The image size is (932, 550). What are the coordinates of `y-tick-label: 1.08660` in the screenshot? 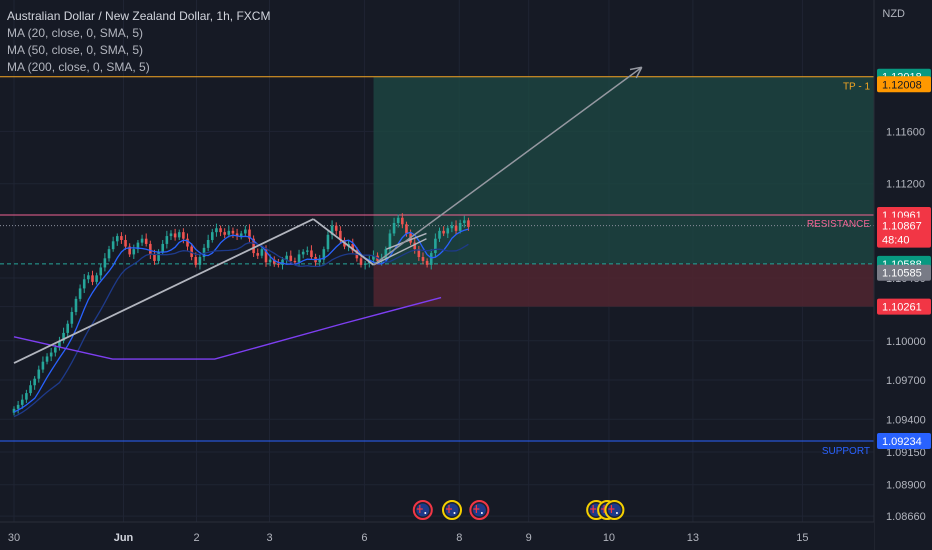 It's located at (906, 517).